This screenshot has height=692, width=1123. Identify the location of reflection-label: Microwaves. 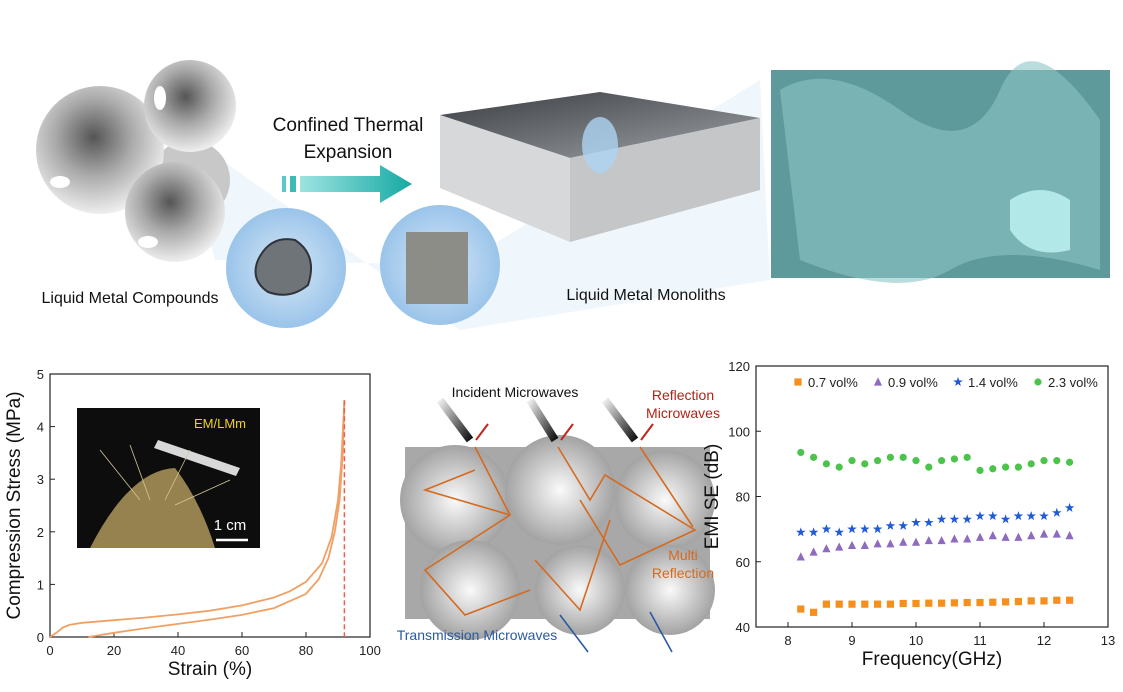
(683, 413).